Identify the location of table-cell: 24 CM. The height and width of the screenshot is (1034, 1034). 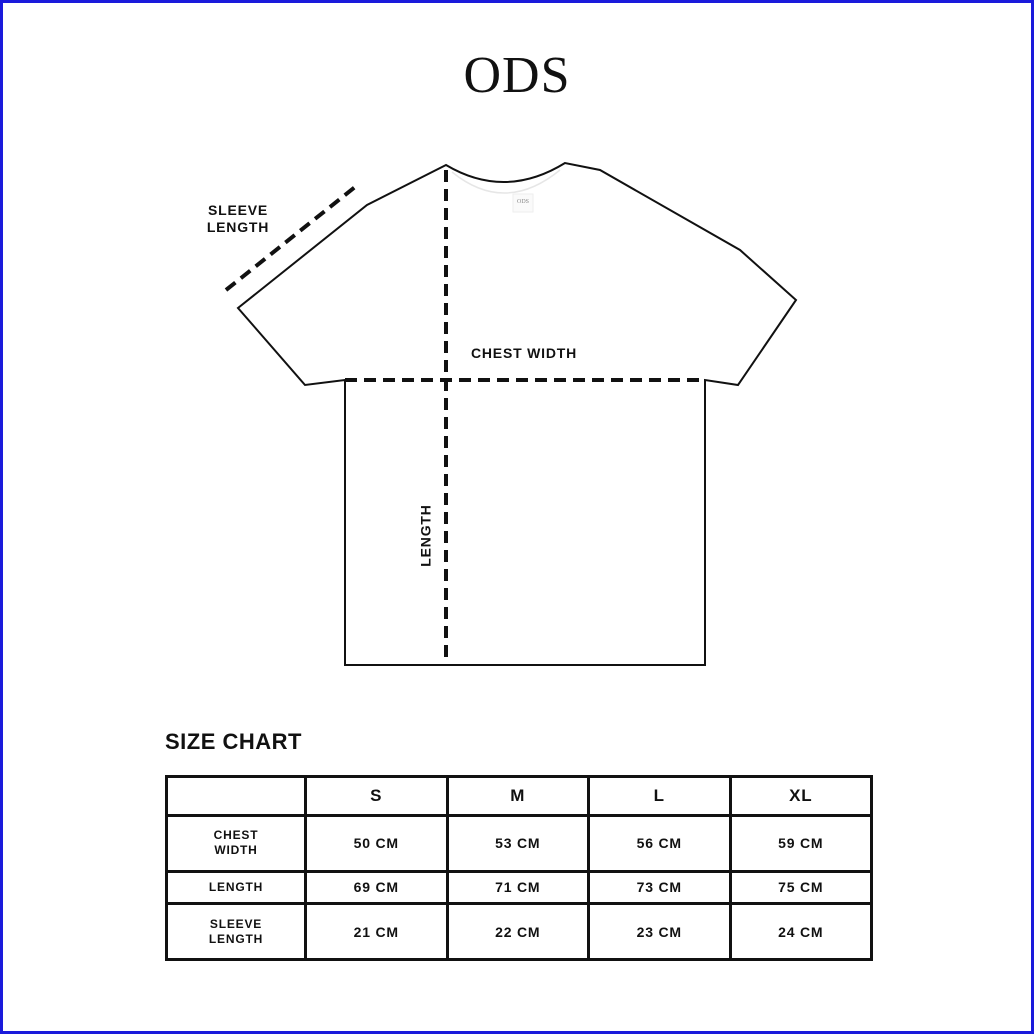
(800, 931).